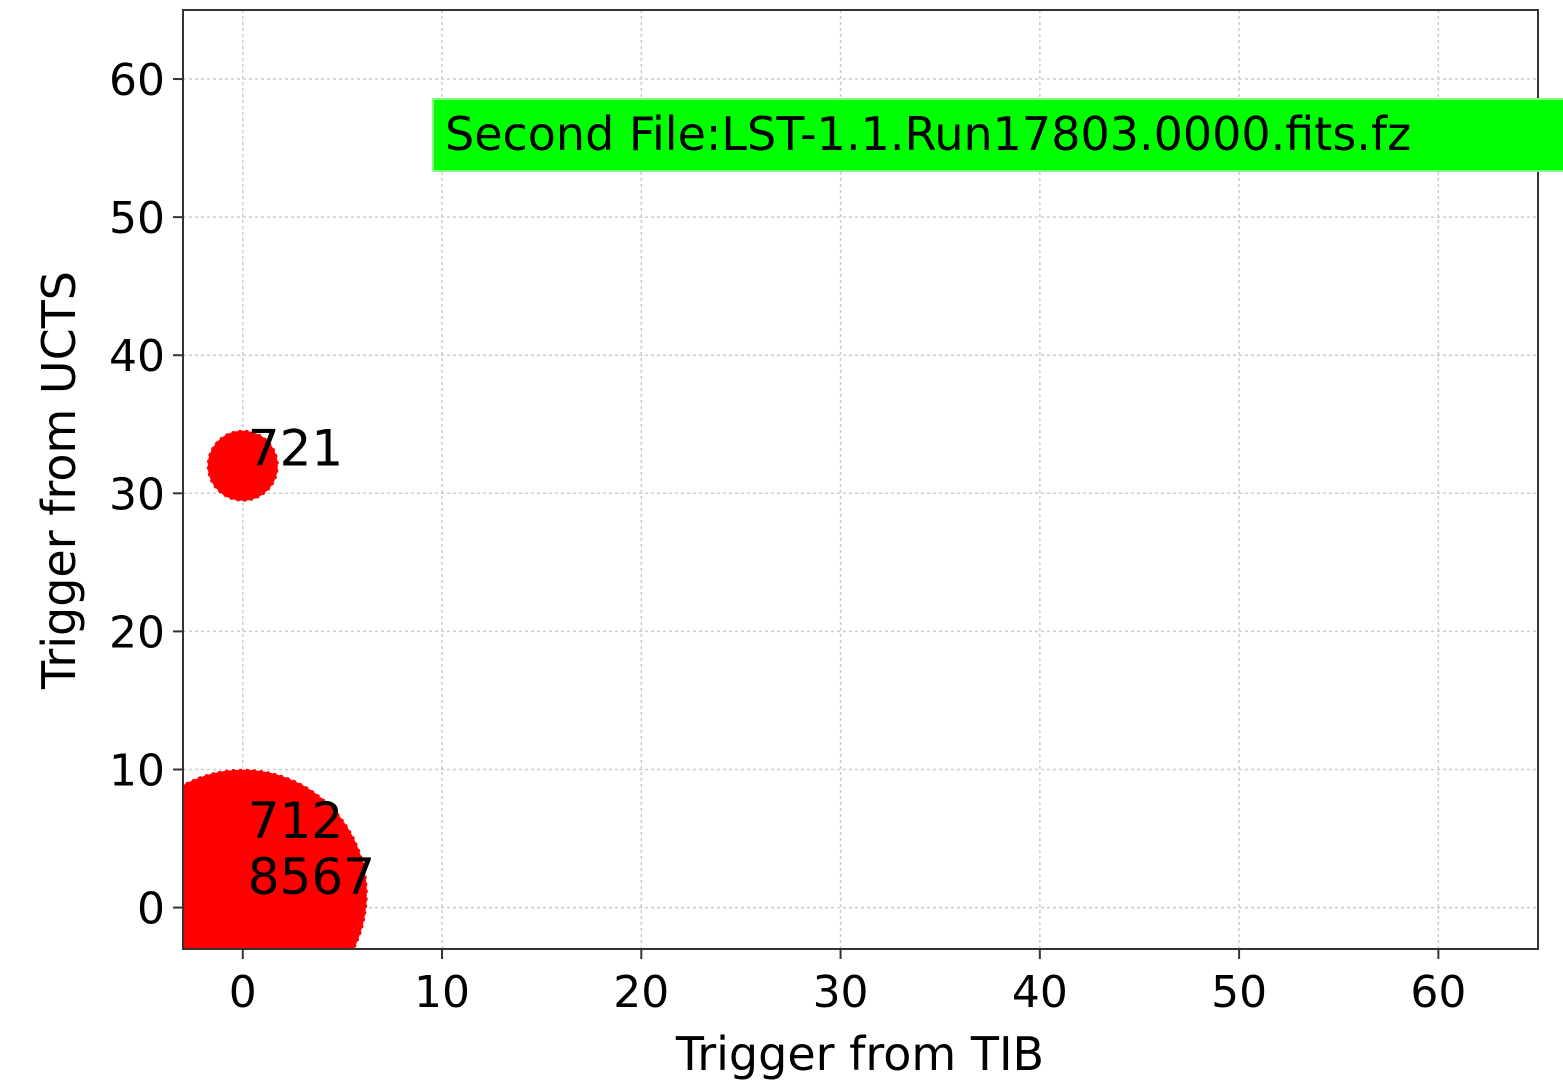 The width and height of the screenshot is (1563, 1085). Describe the element at coordinates (276, 688) in the screenshot. I see `data-points` at that location.